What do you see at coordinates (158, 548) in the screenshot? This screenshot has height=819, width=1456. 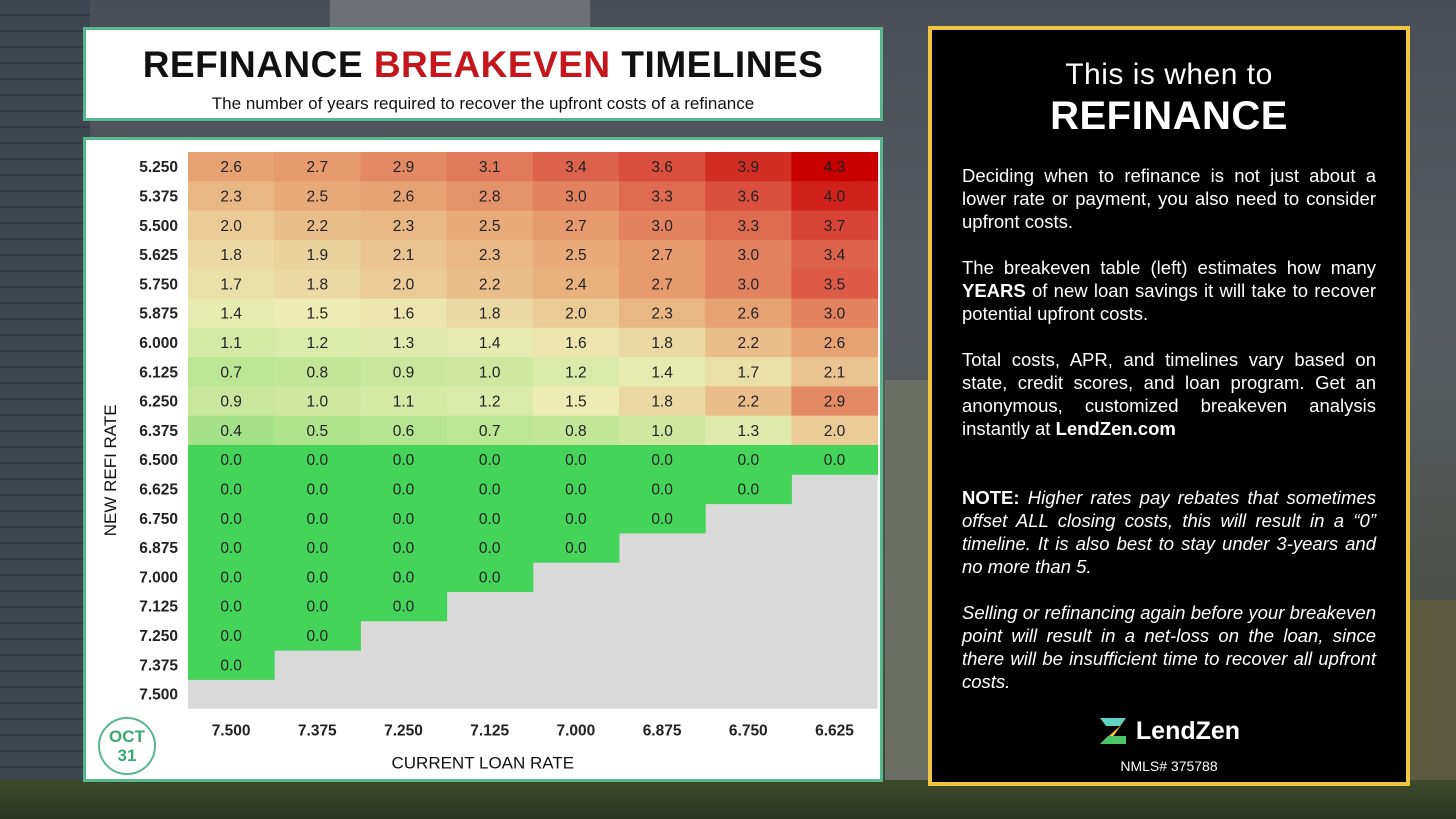 I see `y-tick-label: 6.875` at bounding box center [158, 548].